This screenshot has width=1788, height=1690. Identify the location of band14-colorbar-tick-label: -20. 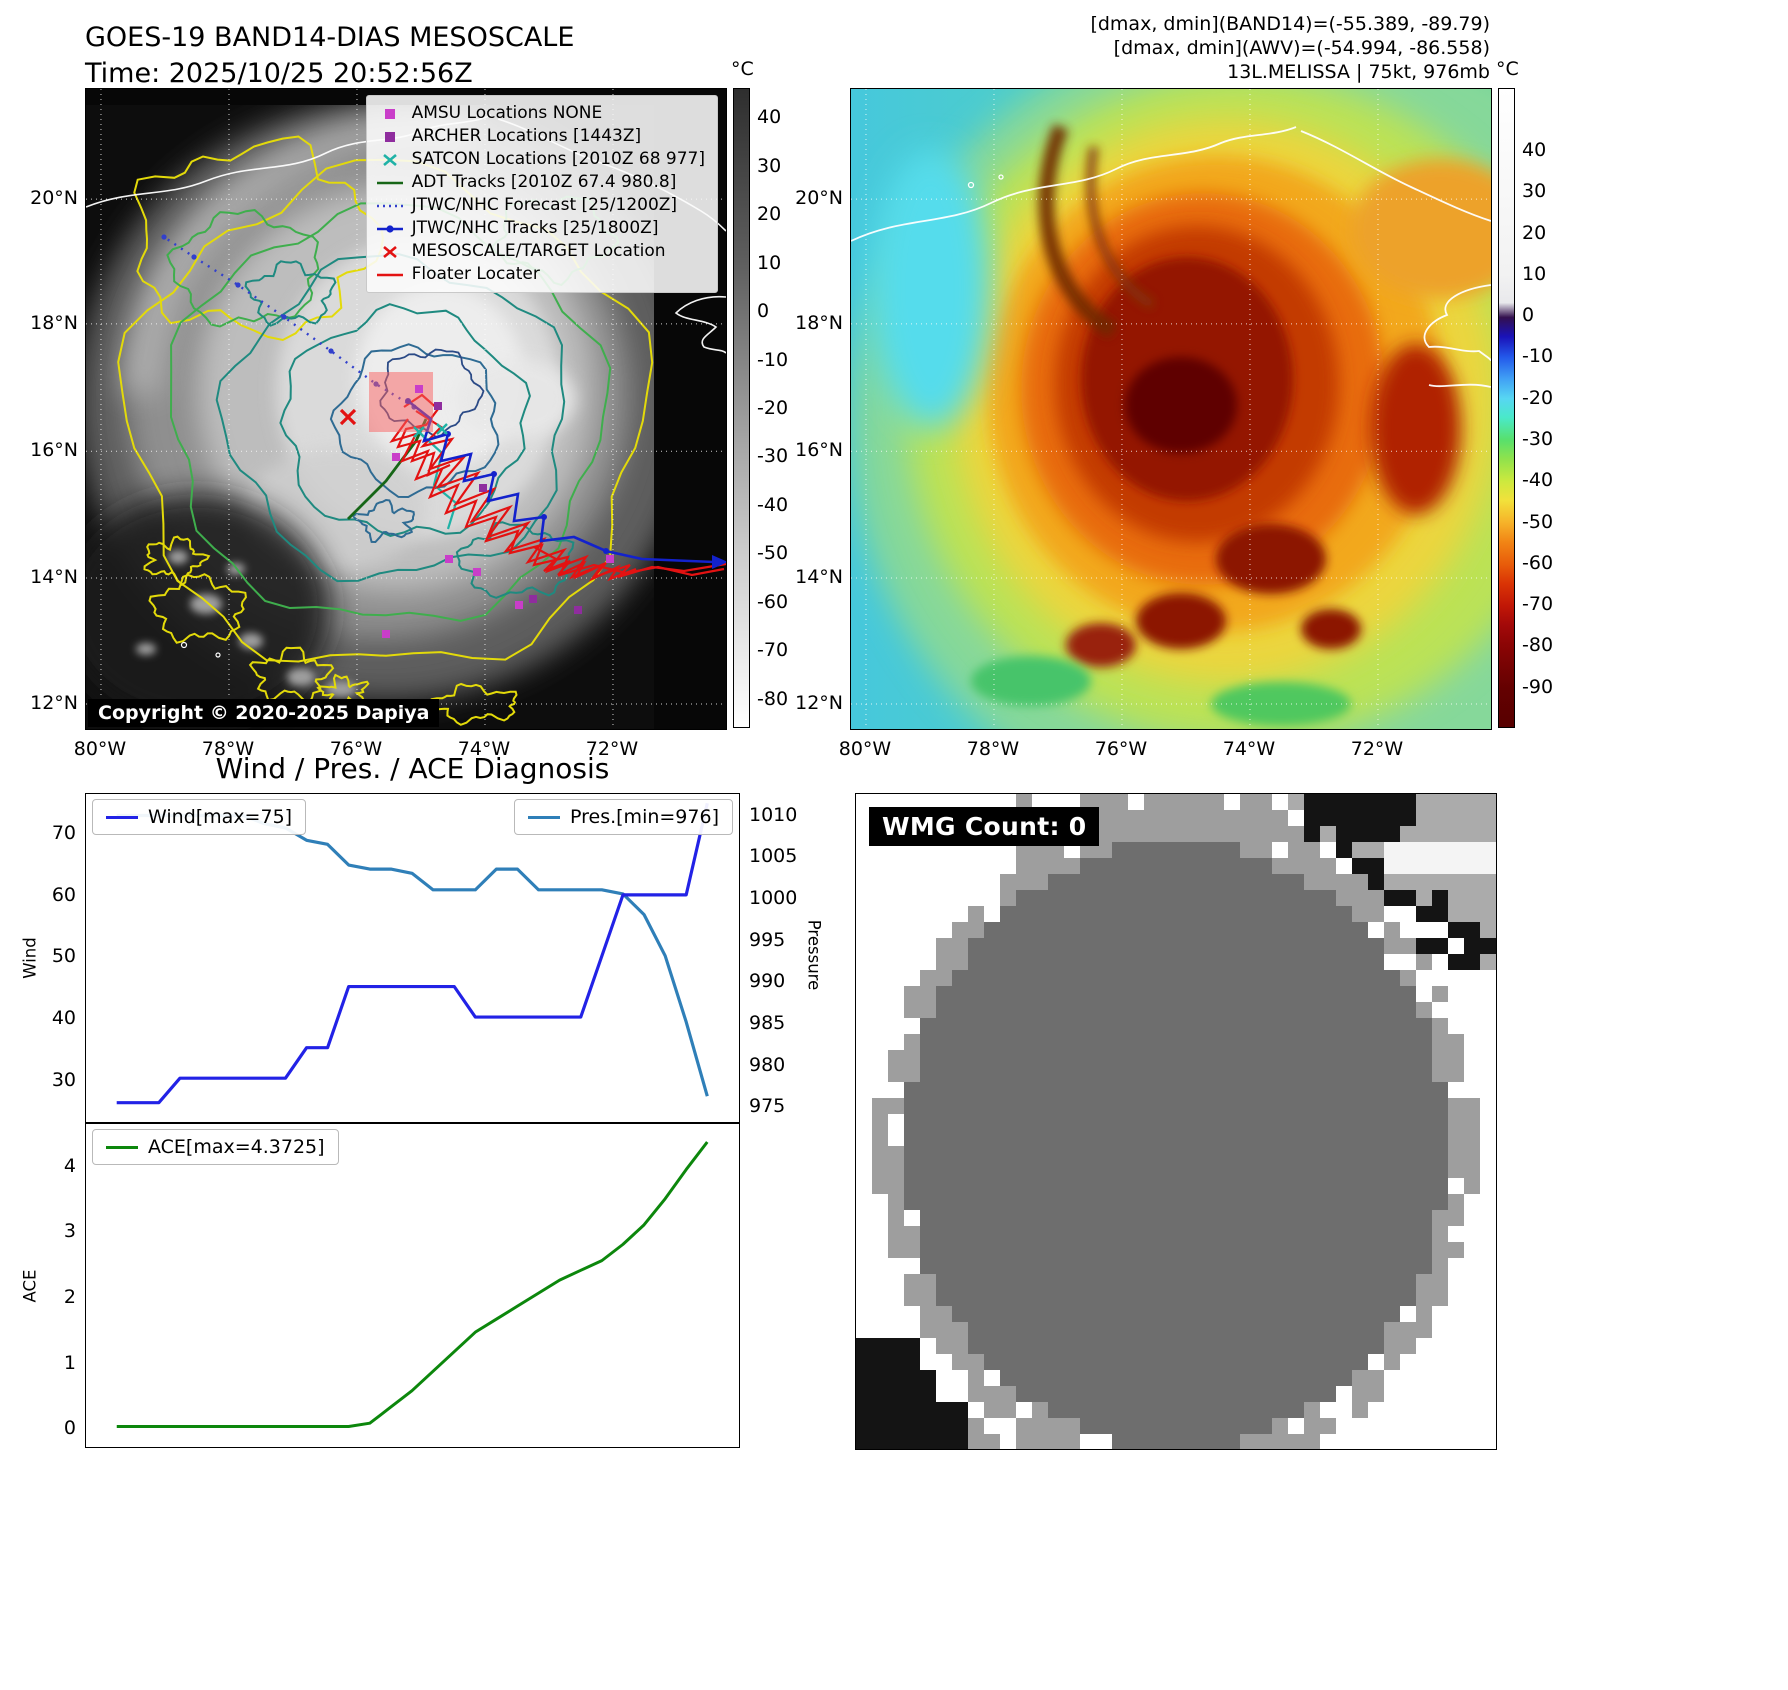
(773, 408).